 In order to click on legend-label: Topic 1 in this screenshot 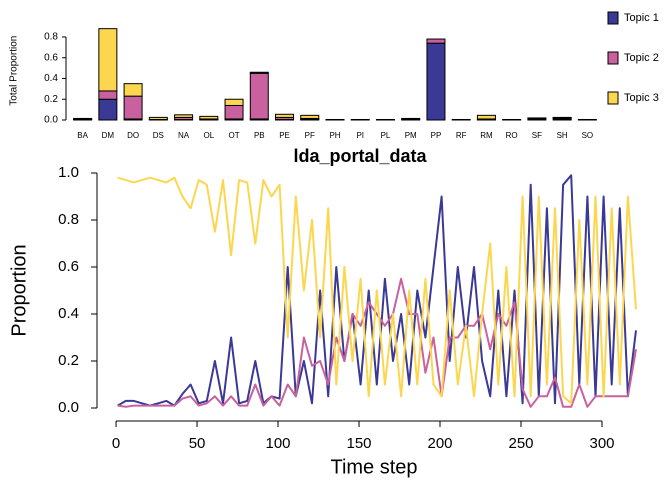, I will do `click(641, 18)`.